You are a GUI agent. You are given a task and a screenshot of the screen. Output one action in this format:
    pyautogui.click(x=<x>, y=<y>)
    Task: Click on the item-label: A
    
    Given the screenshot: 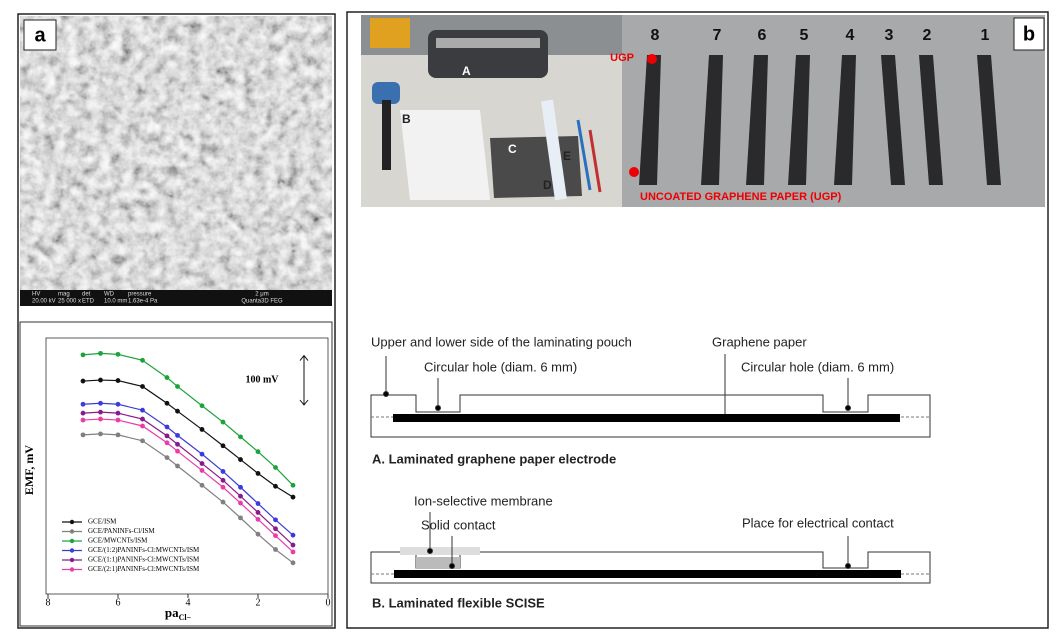 What is the action you would take?
    pyautogui.click(x=466, y=71)
    